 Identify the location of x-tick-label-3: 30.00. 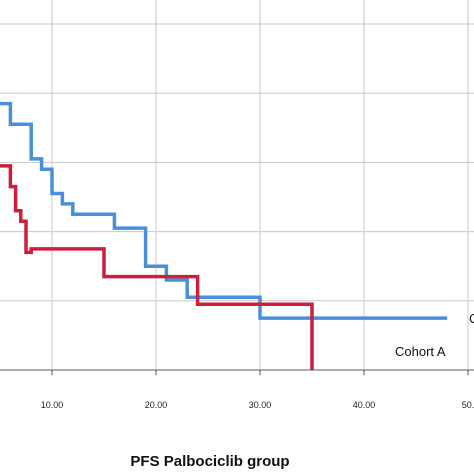
(260, 405).